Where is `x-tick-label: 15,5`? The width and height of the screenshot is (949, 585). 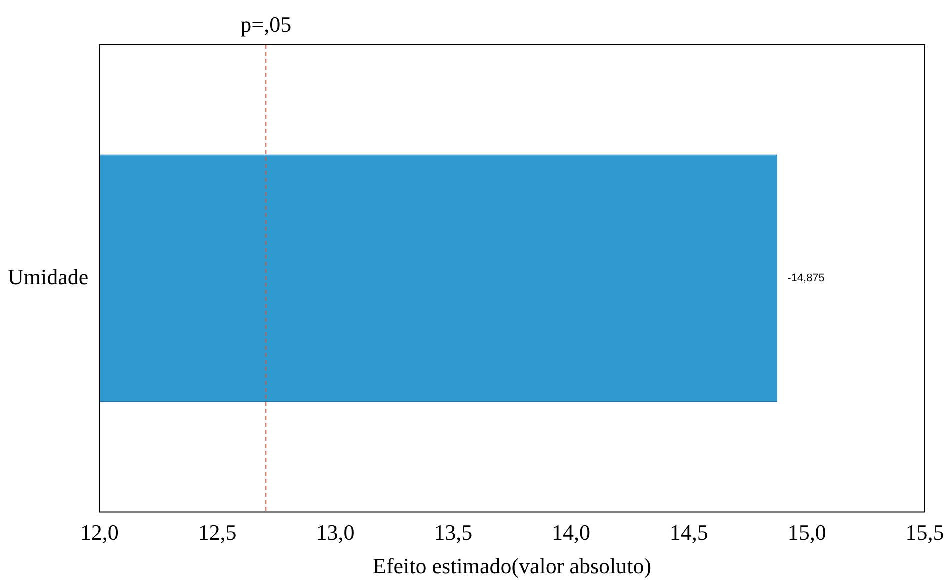 x-tick-label: 15,5 is located at coordinates (925, 533).